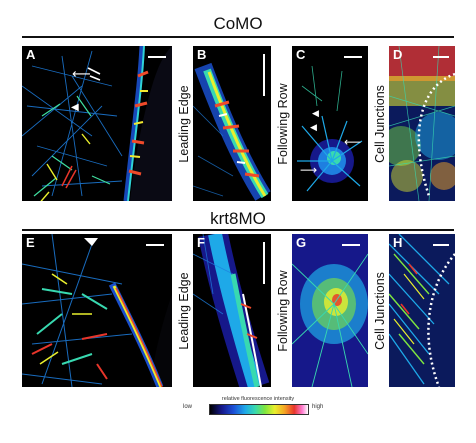 This screenshot has width=476, height=443. I want to click on panel-g-micrograph, so click(330, 310).